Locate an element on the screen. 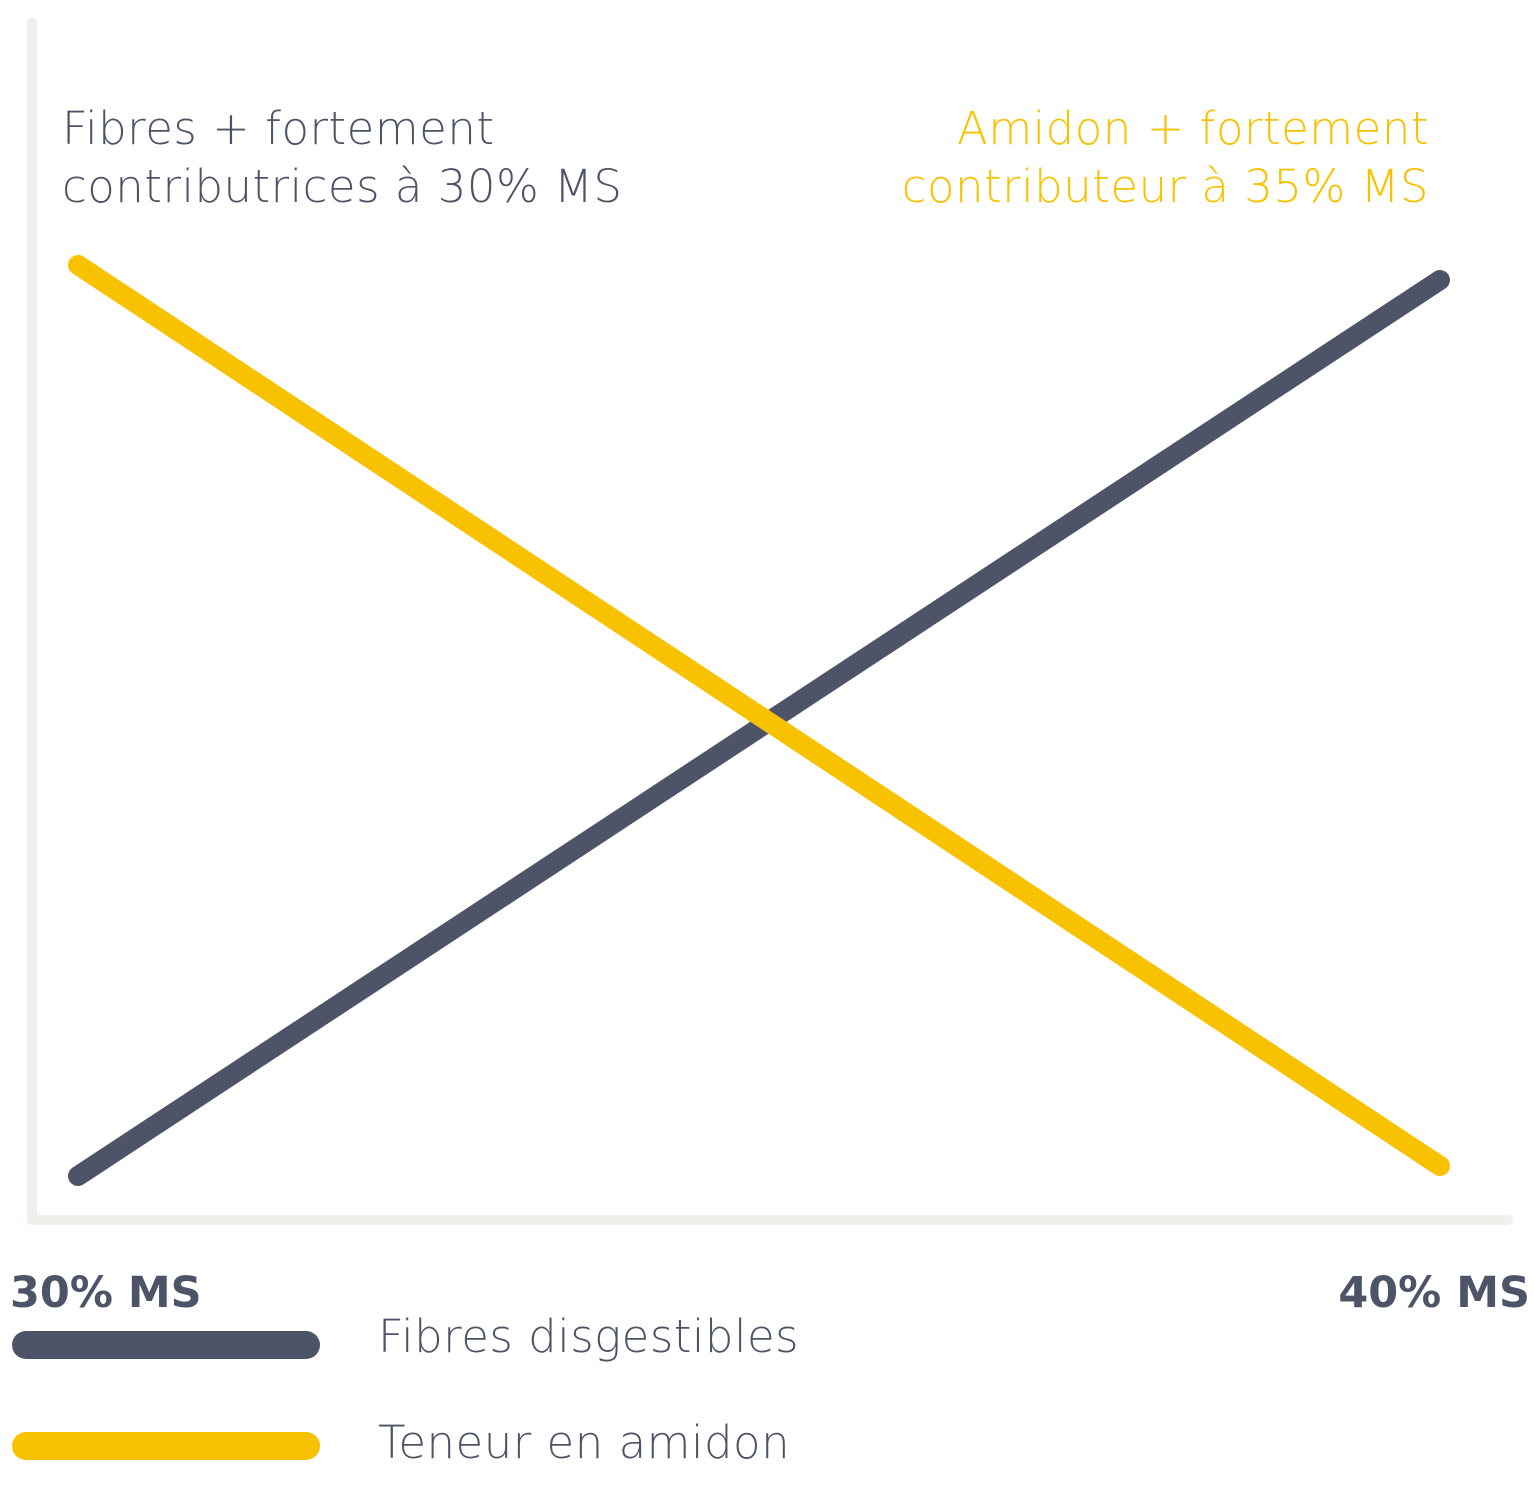  legend-label-amidon: Teneur en amidon is located at coordinates (584, 1442).